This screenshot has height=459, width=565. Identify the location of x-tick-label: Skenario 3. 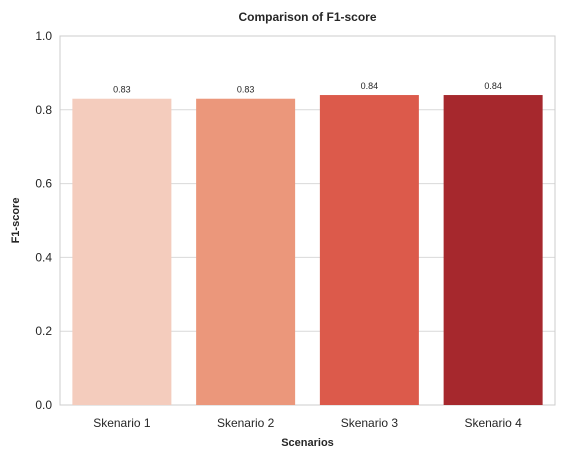
(370, 423).